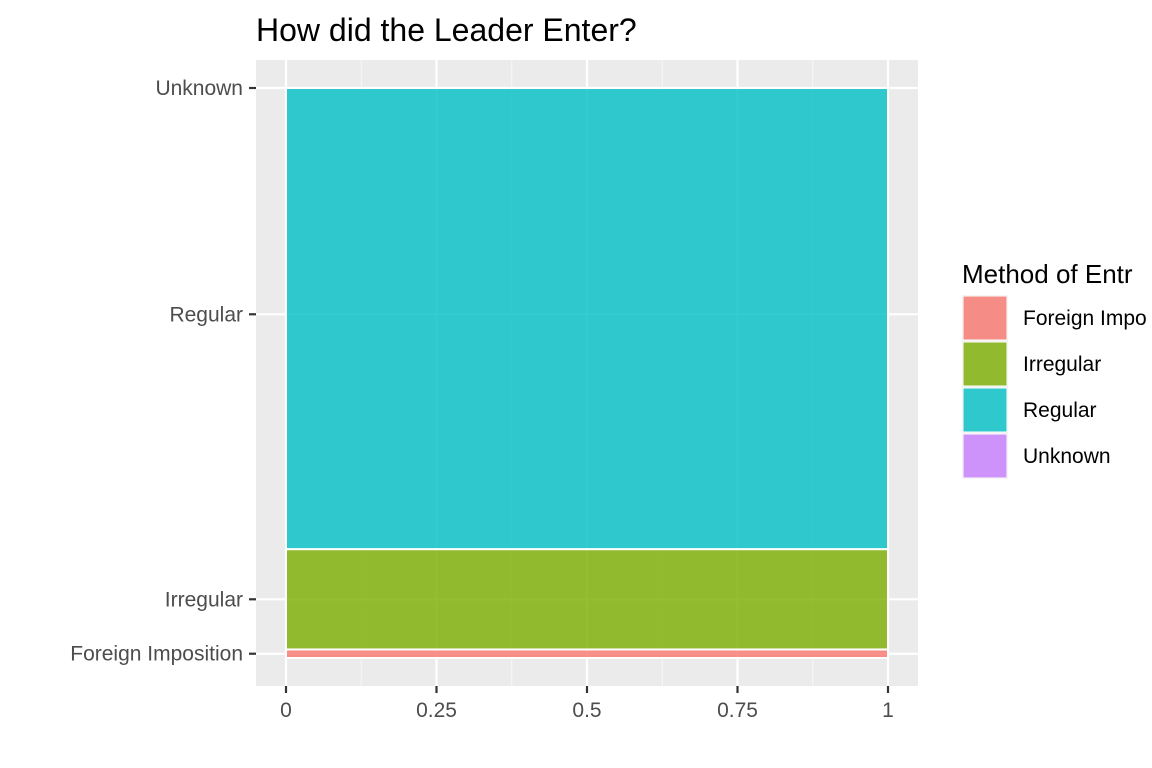  I want to click on legend-label: Unknown, so click(1067, 456).